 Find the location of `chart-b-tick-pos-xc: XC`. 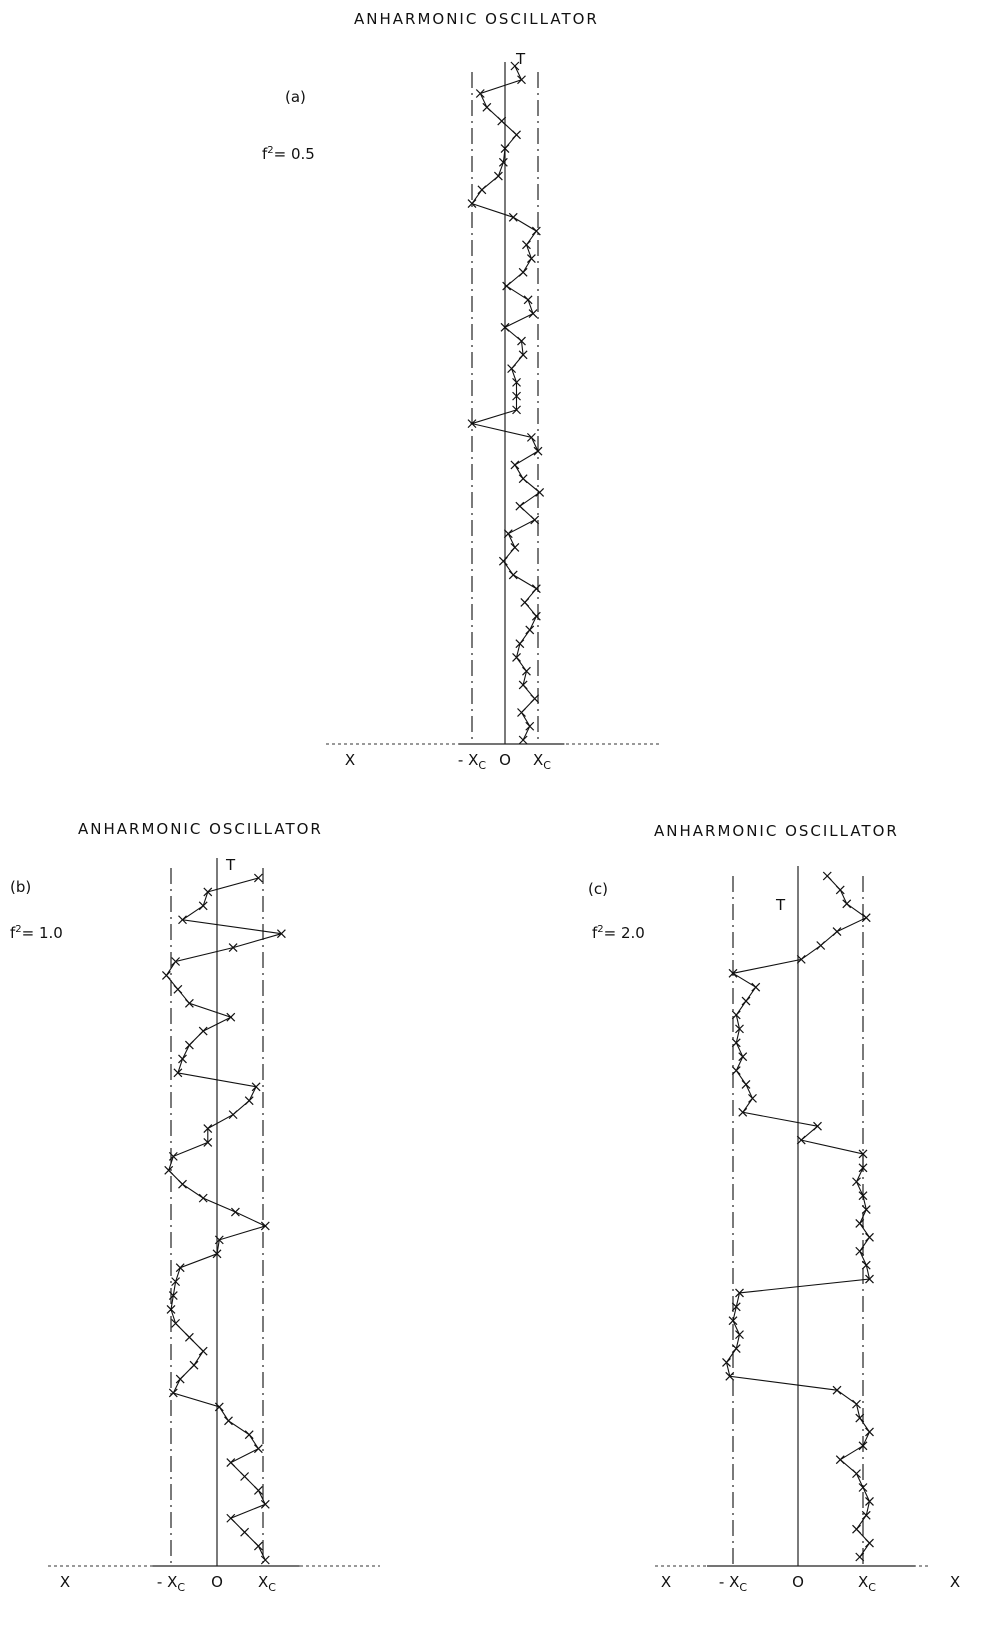

chart-b-tick-pos-xc: XC is located at coordinates (267, 1583).